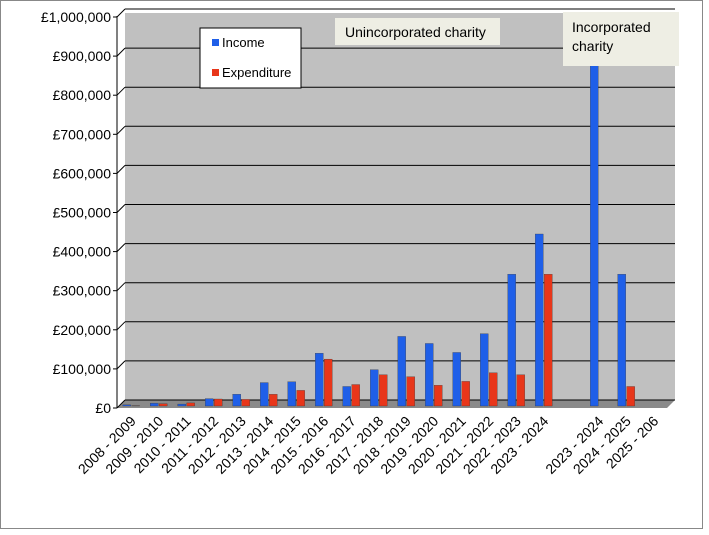 The width and height of the screenshot is (709, 535). I want to click on annotation: Incorporated, so click(611, 27).